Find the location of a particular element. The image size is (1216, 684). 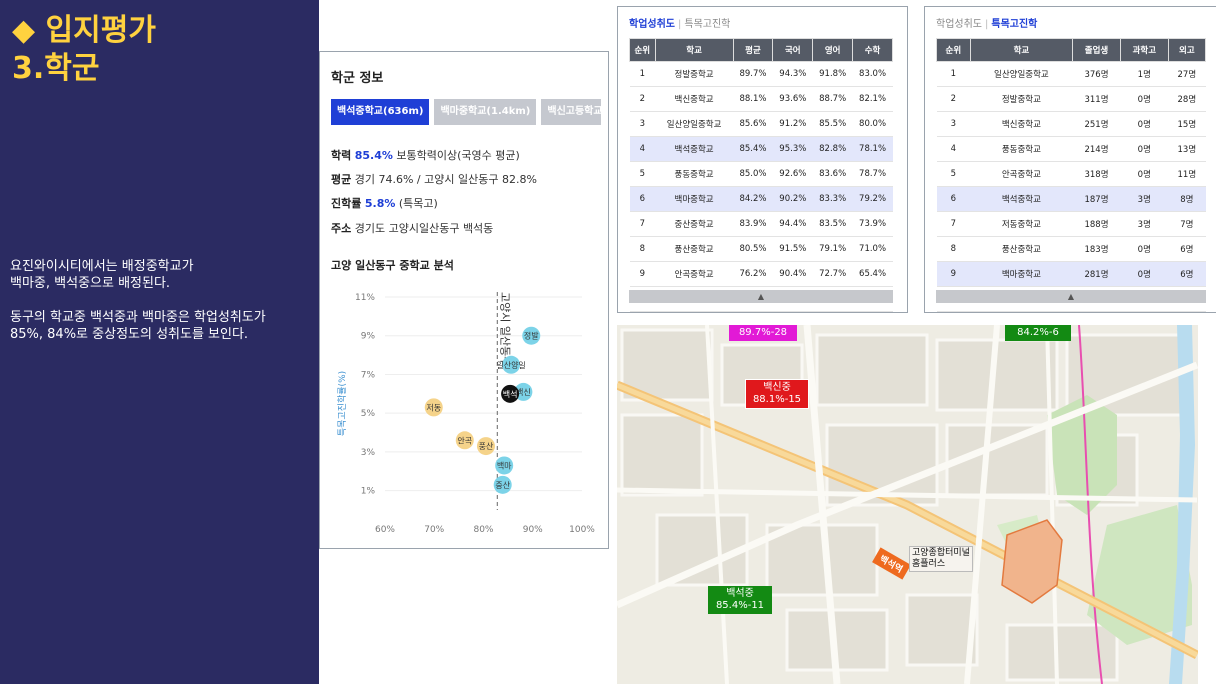

special-high-row: 7 저동중학교 188명 3명 7명 is located at coordinates (1071, 224).